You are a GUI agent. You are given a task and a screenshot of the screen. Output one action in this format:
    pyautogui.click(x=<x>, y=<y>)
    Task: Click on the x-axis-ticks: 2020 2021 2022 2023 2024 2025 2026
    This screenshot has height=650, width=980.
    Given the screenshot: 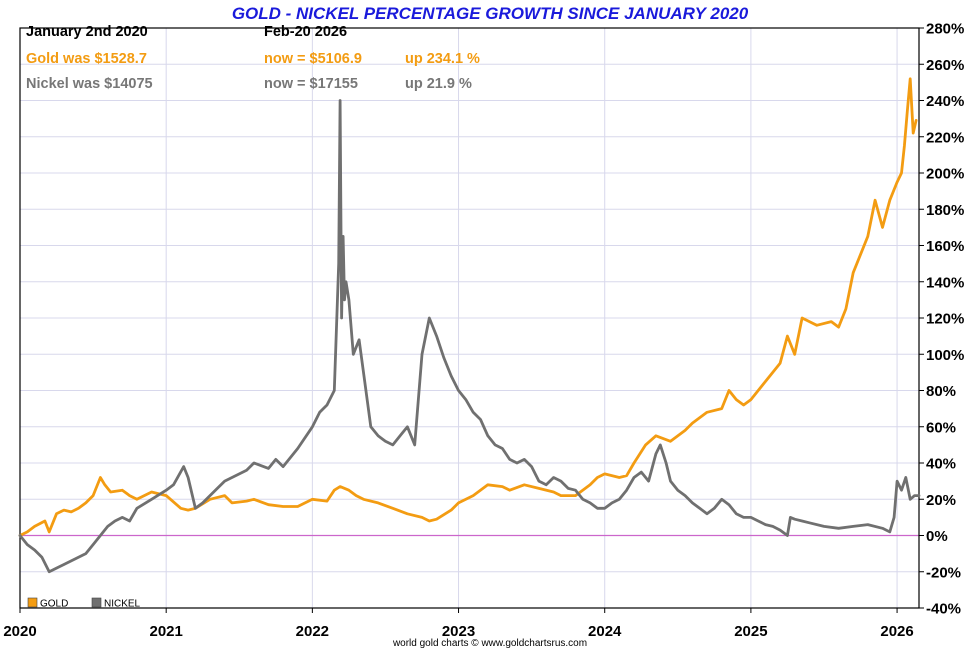 What is the action you would take?
    pyautogui.click(x=458, y=624)
    